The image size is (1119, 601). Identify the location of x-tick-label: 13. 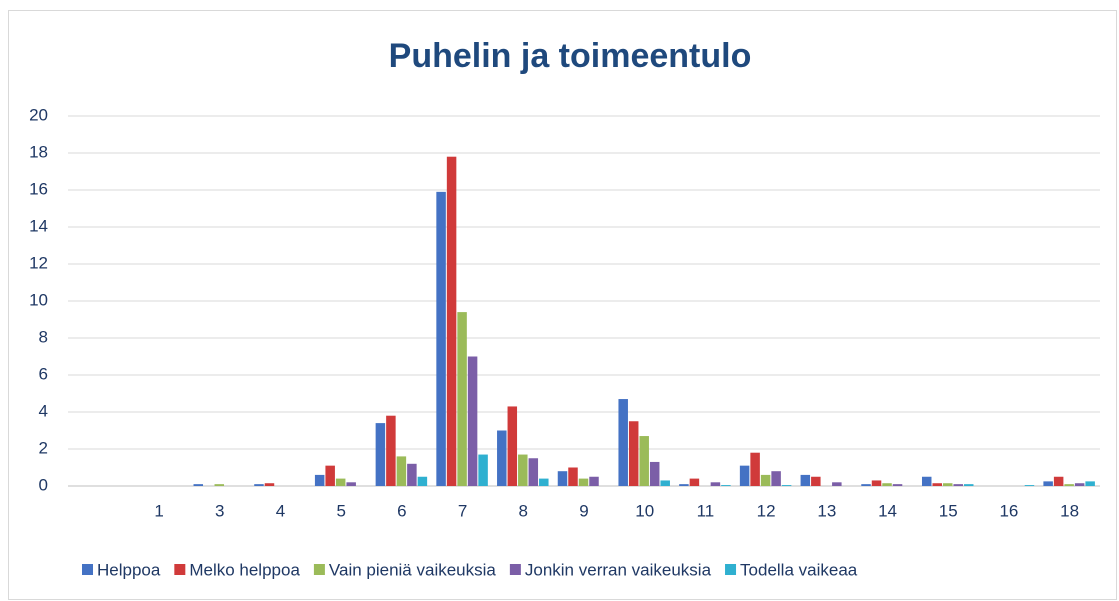
(826, 510).